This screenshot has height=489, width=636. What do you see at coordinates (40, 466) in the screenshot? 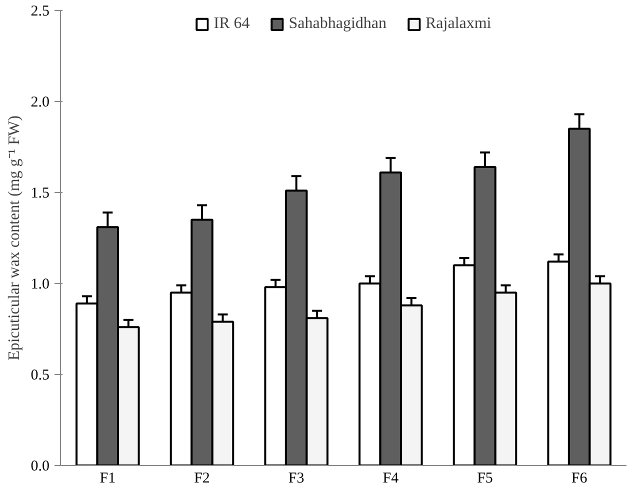
I see `y-tick-label: 0.0` at bounding box center [40, 466].